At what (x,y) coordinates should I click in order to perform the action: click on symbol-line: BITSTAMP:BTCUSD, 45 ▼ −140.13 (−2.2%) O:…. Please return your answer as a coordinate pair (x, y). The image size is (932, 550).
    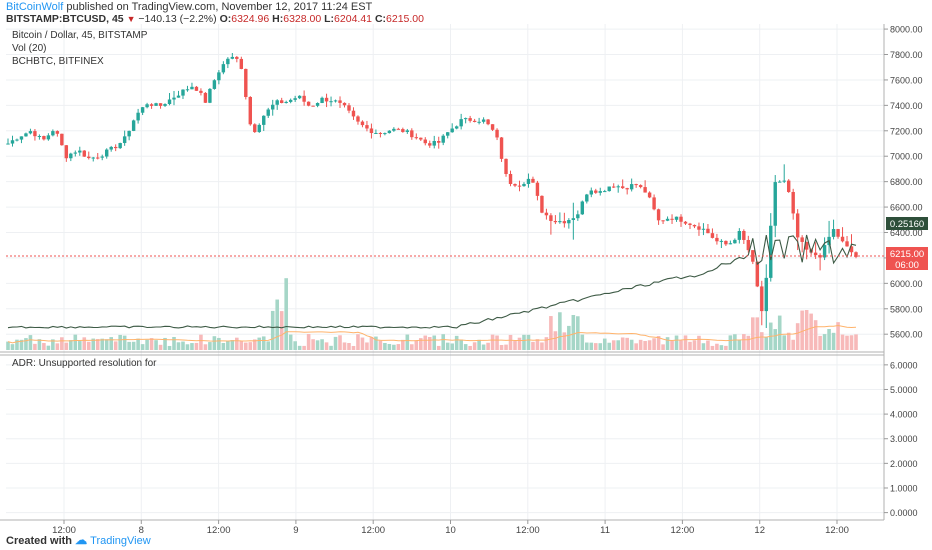
    Looking at the image, I should click on (215, 19).